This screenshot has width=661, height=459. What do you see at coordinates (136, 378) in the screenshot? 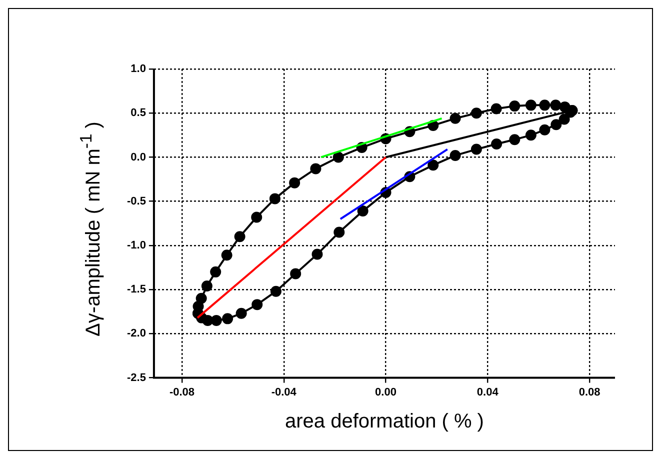
I see `y-tick-label: -2.5` at bounding box center [136, 378].